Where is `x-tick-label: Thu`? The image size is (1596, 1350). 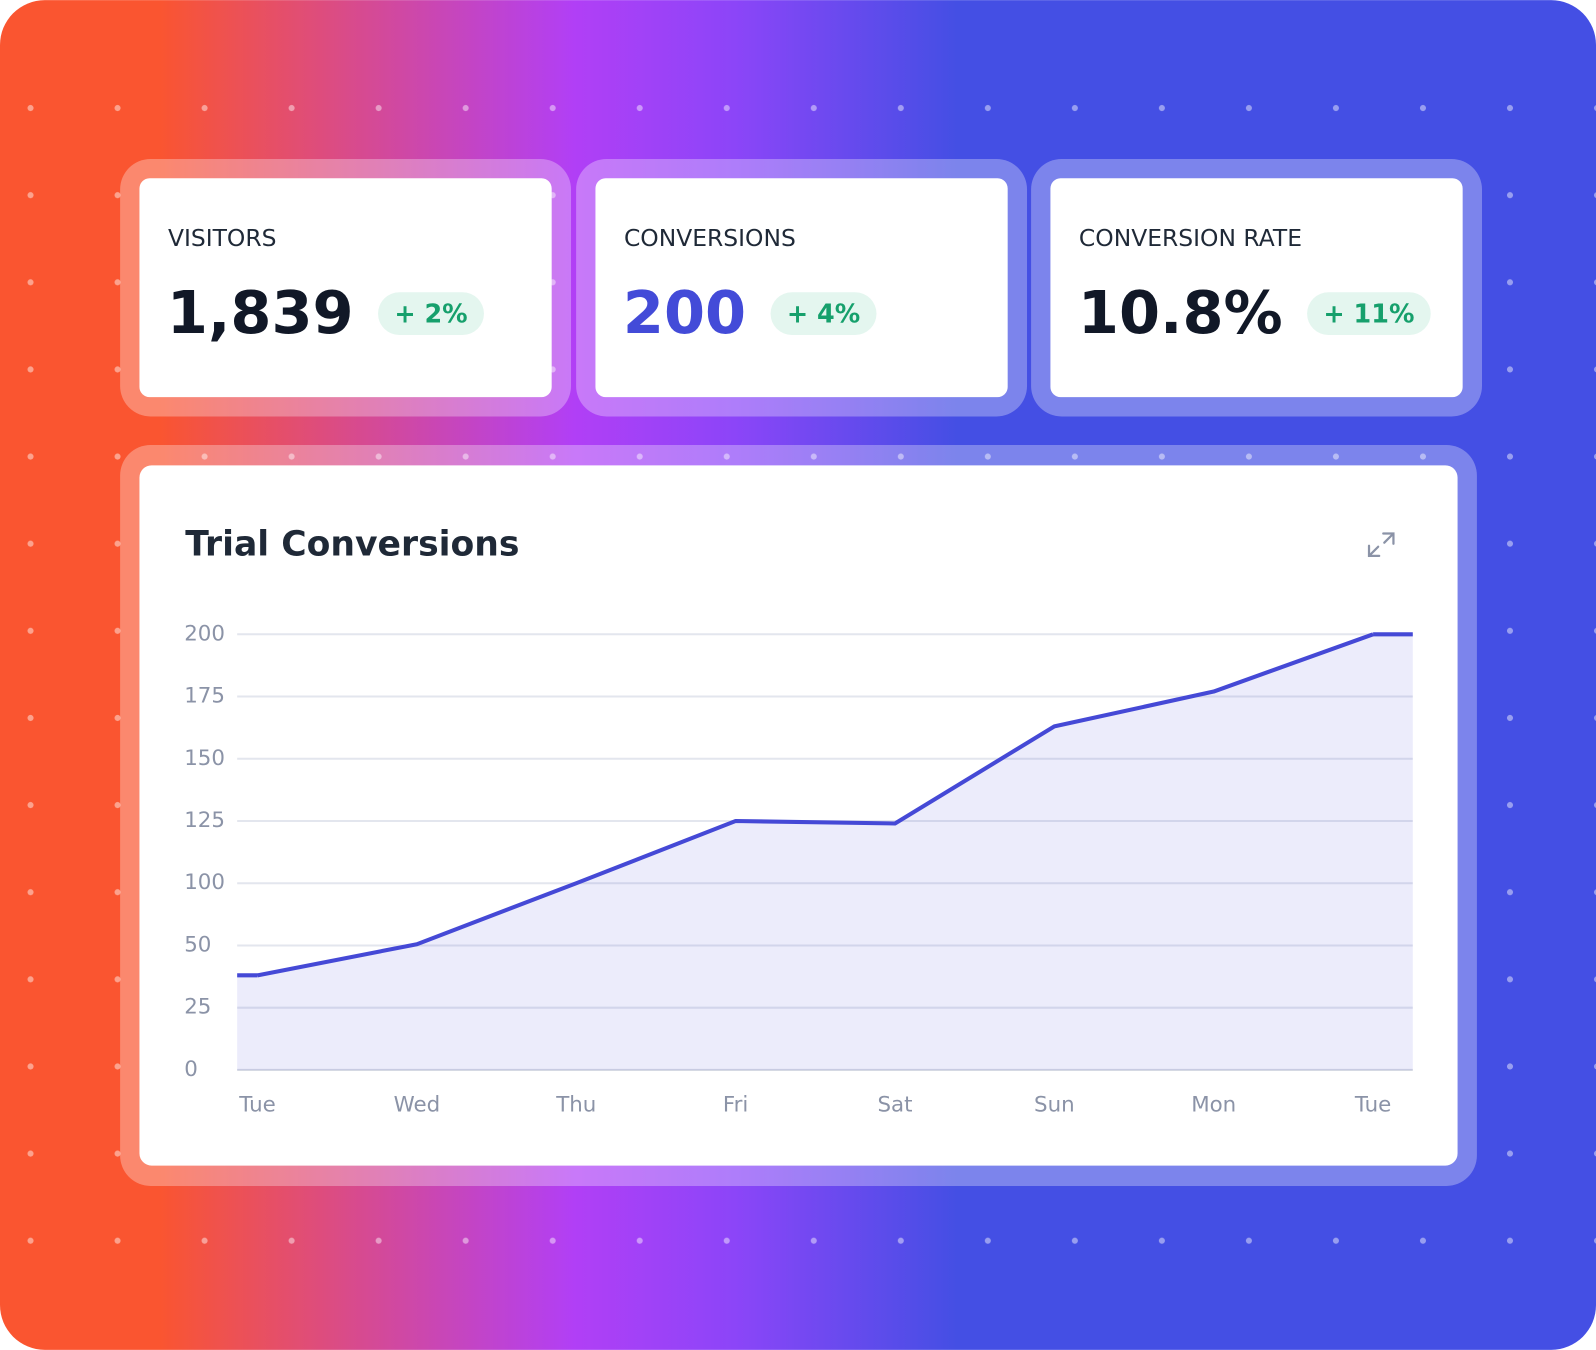 x-tick-label: Thu is located at coordinates (575, 1105).